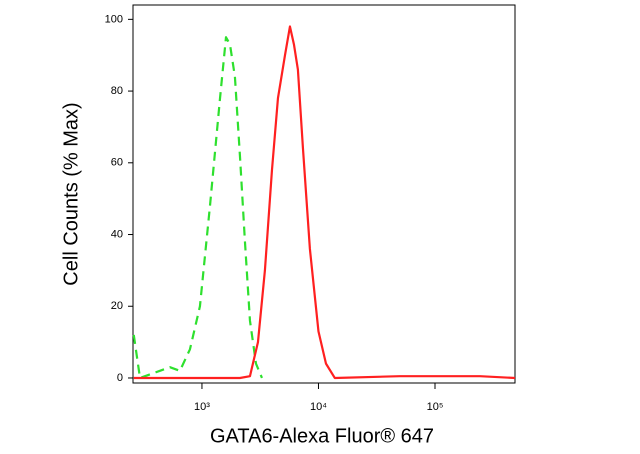  What do you see at coordinates (435, 407) in the screenshot?
I see `x-tick-label: 10⁵` at bounding box center [435, 407].